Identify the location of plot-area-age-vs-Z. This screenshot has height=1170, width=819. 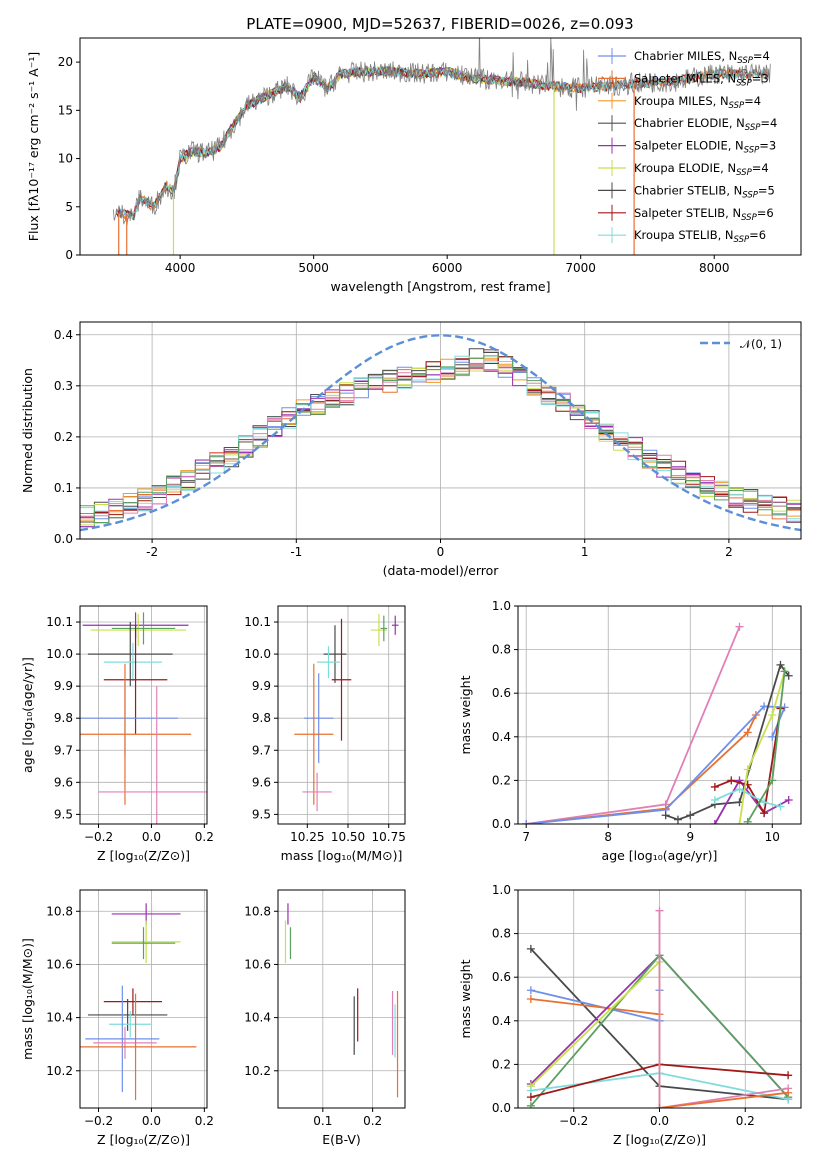
(143, 715).